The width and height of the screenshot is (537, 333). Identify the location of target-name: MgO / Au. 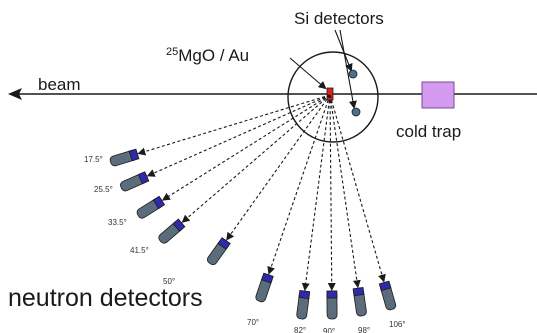
(213, 55).